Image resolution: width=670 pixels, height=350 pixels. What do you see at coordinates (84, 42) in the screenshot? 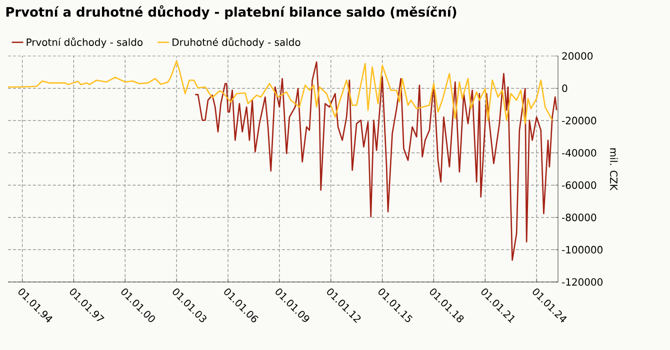
I see `legend-label: Prvotní důchody - saldo` at bounding box center [84, 42].